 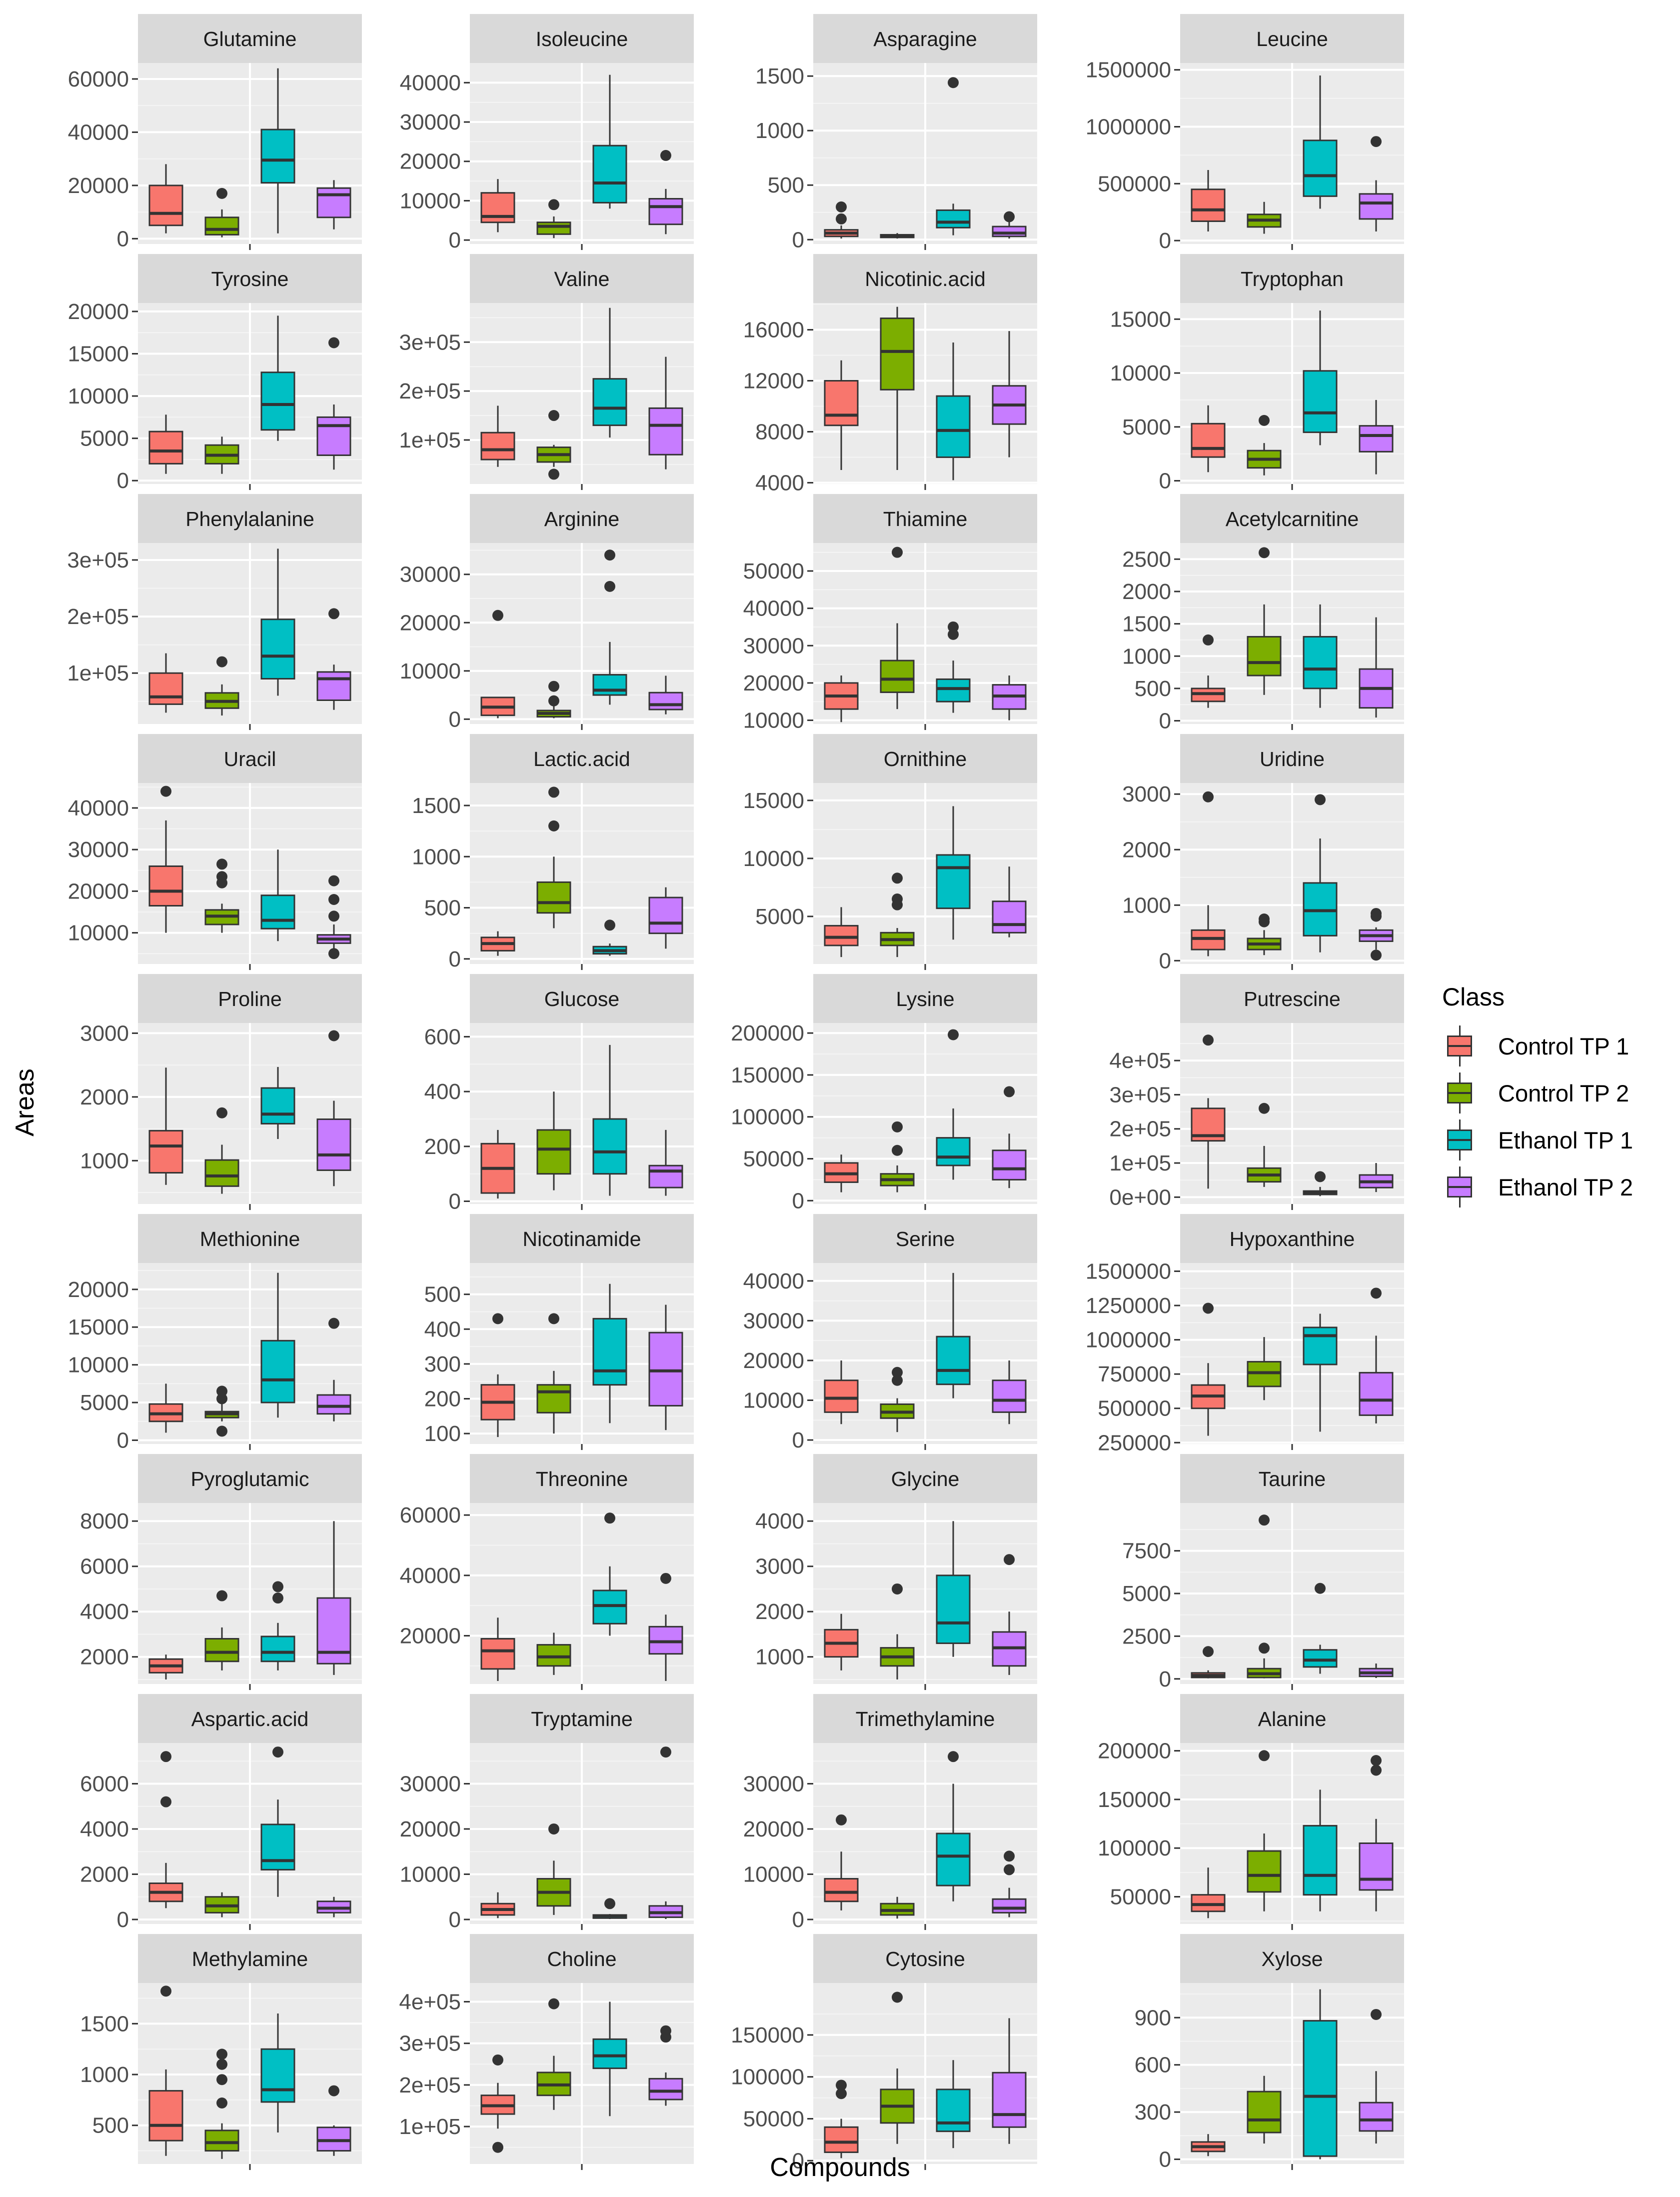 What do you see at coordinates (890, 852) in the screenshot?
I see `facet-panel: Ornithine 5000 10000 15000` at bounding box center [890, 852].